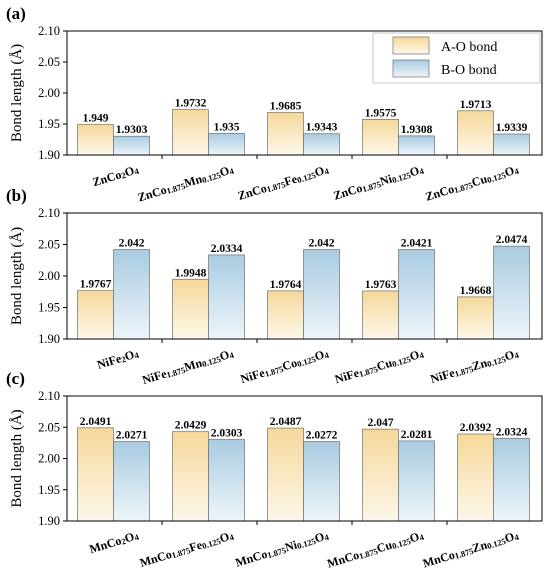 The image size is (550, 571). I want to click on data-label: 2.0303, so click(227, 434).